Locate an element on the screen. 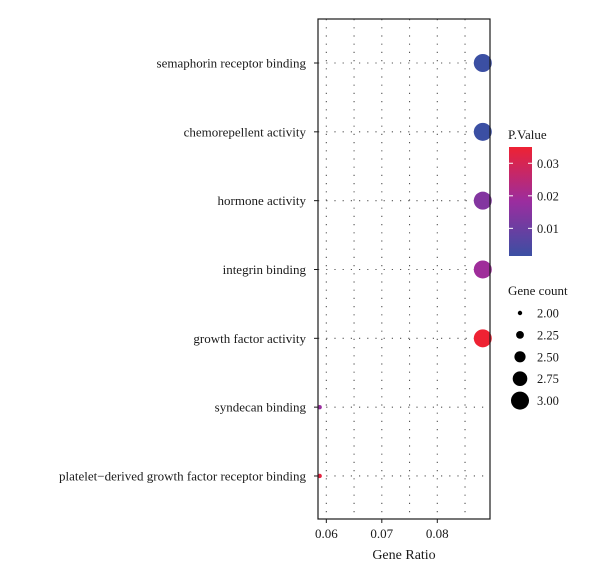 The image size is (600, 584). x-tick-label: 0.06 is located at coordinates (326, 533).